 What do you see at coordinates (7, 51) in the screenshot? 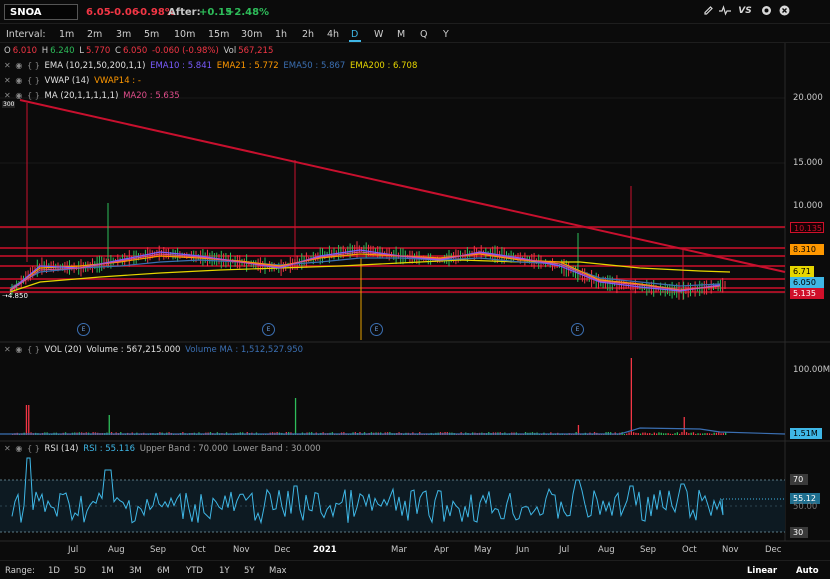
I see `open-label: O` at bounding box center [7, 51].